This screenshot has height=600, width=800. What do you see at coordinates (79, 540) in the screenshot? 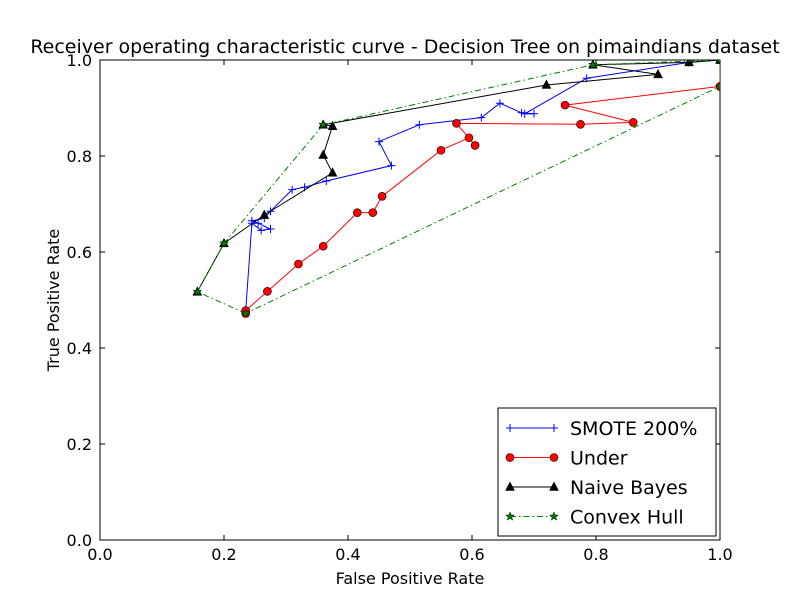
I see `y-tick-label: 0.0` at bounding box center [79, 540].